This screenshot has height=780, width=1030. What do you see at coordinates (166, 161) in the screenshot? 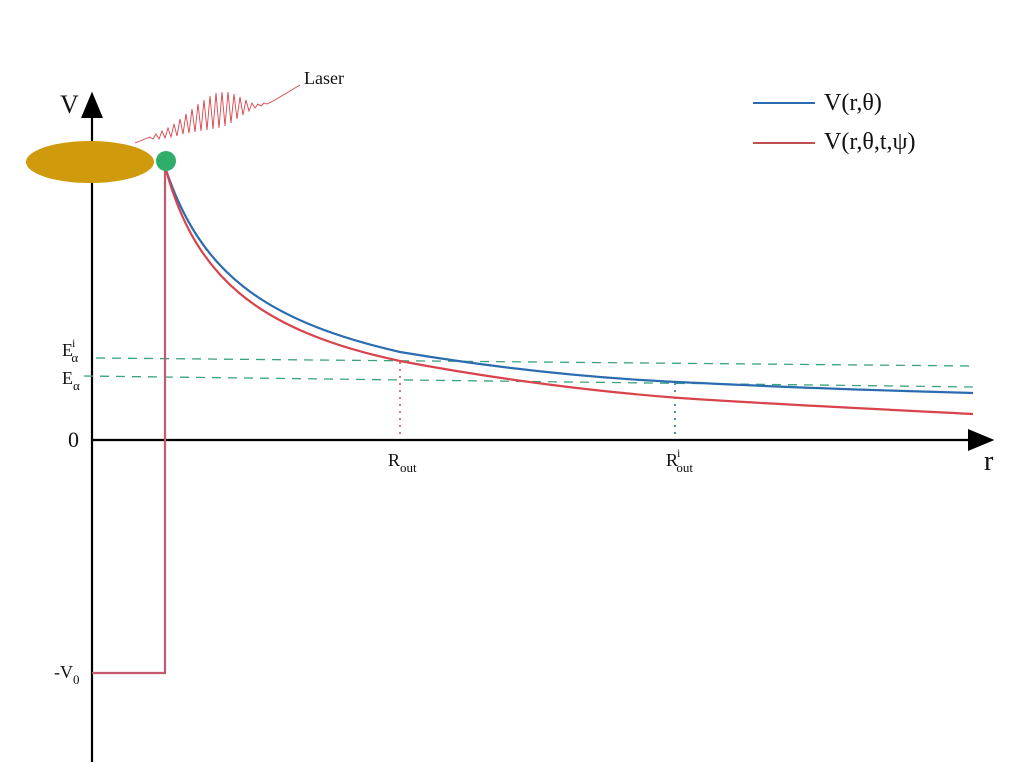
I see `alpha-particle` at bounding box center [166, 161].